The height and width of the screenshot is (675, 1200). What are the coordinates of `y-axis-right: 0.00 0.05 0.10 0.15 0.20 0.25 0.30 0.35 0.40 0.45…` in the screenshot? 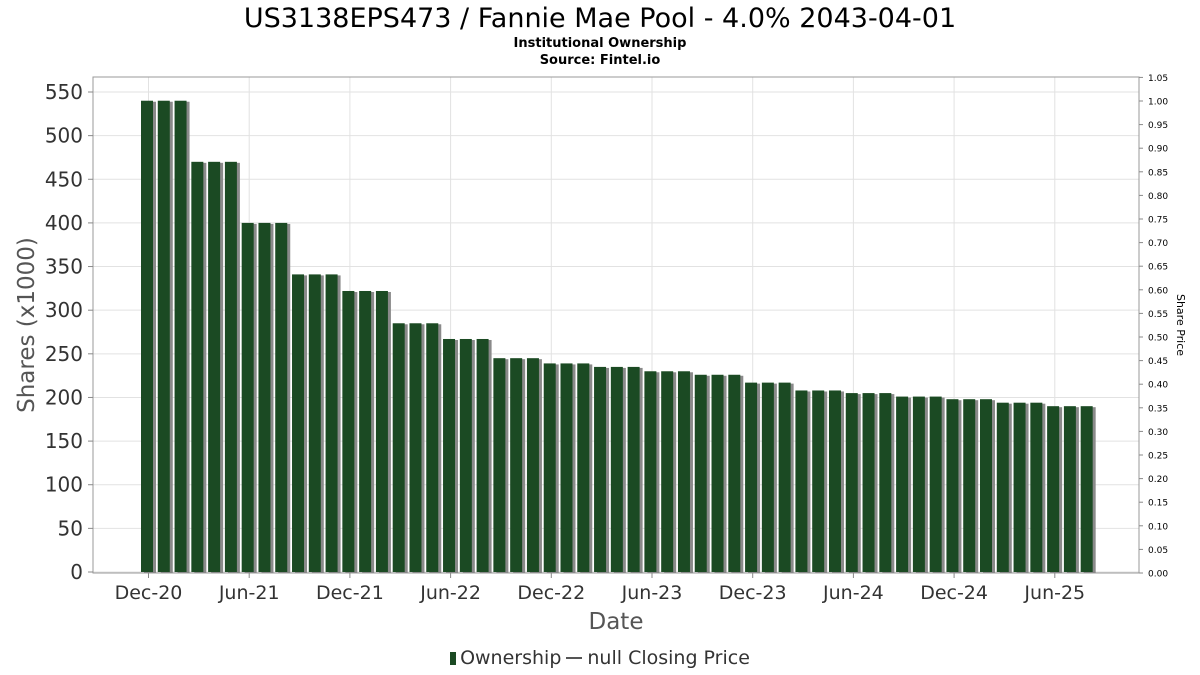 It's located at (1153, 327).